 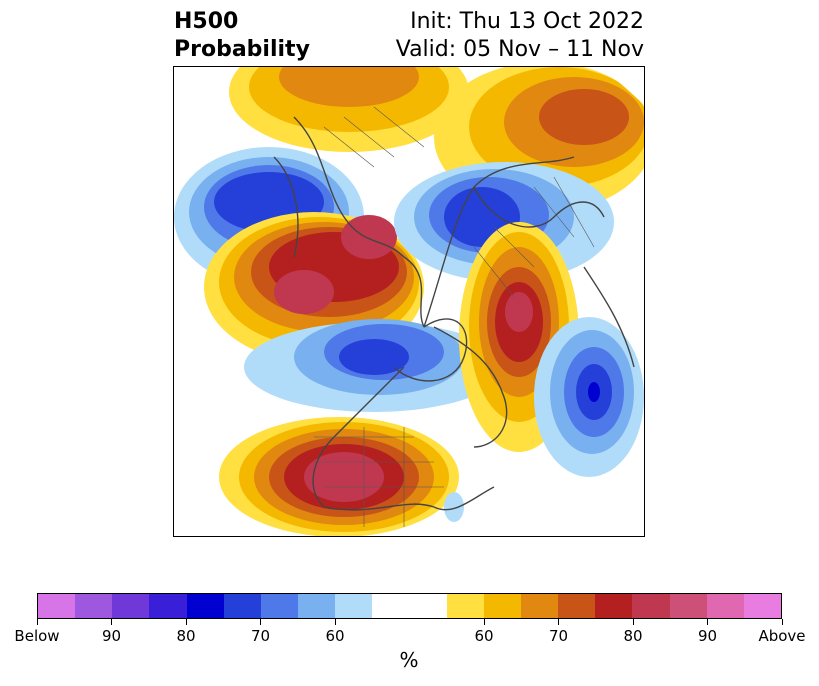 I want to click on colorbar-tick-label: Below, so click(x=37, y=636).